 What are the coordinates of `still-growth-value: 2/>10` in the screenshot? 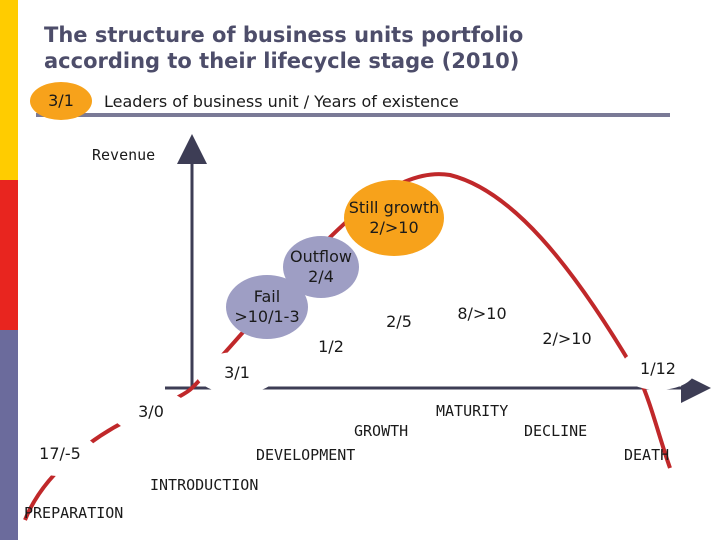 It's located at (394, 227).